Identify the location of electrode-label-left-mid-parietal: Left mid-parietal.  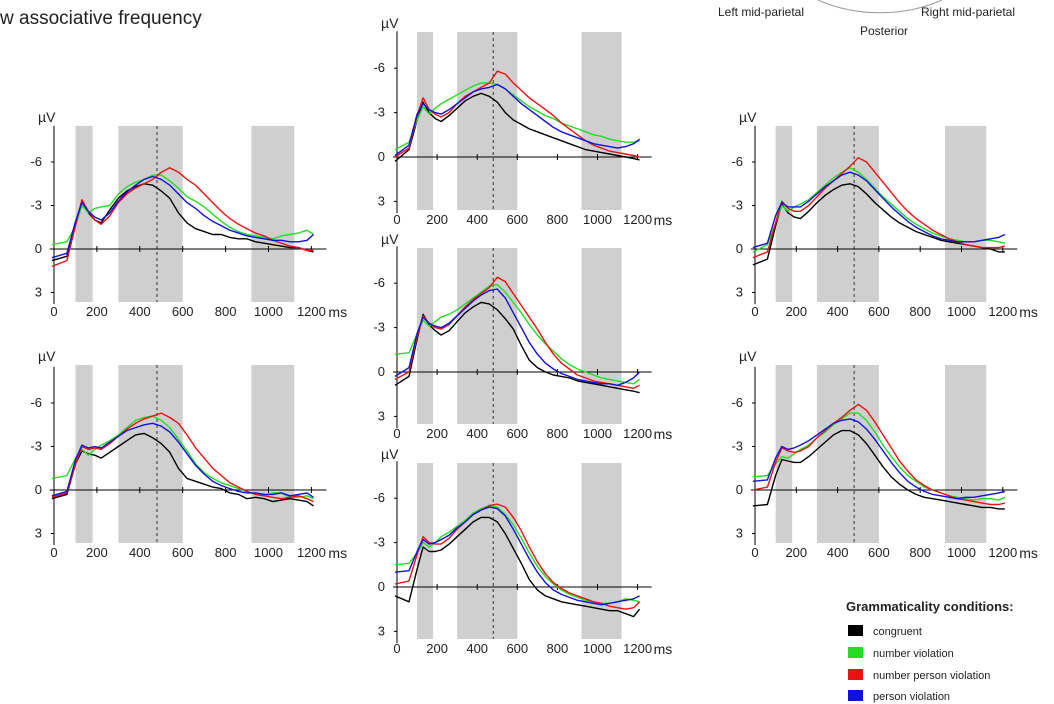
(761, 12).